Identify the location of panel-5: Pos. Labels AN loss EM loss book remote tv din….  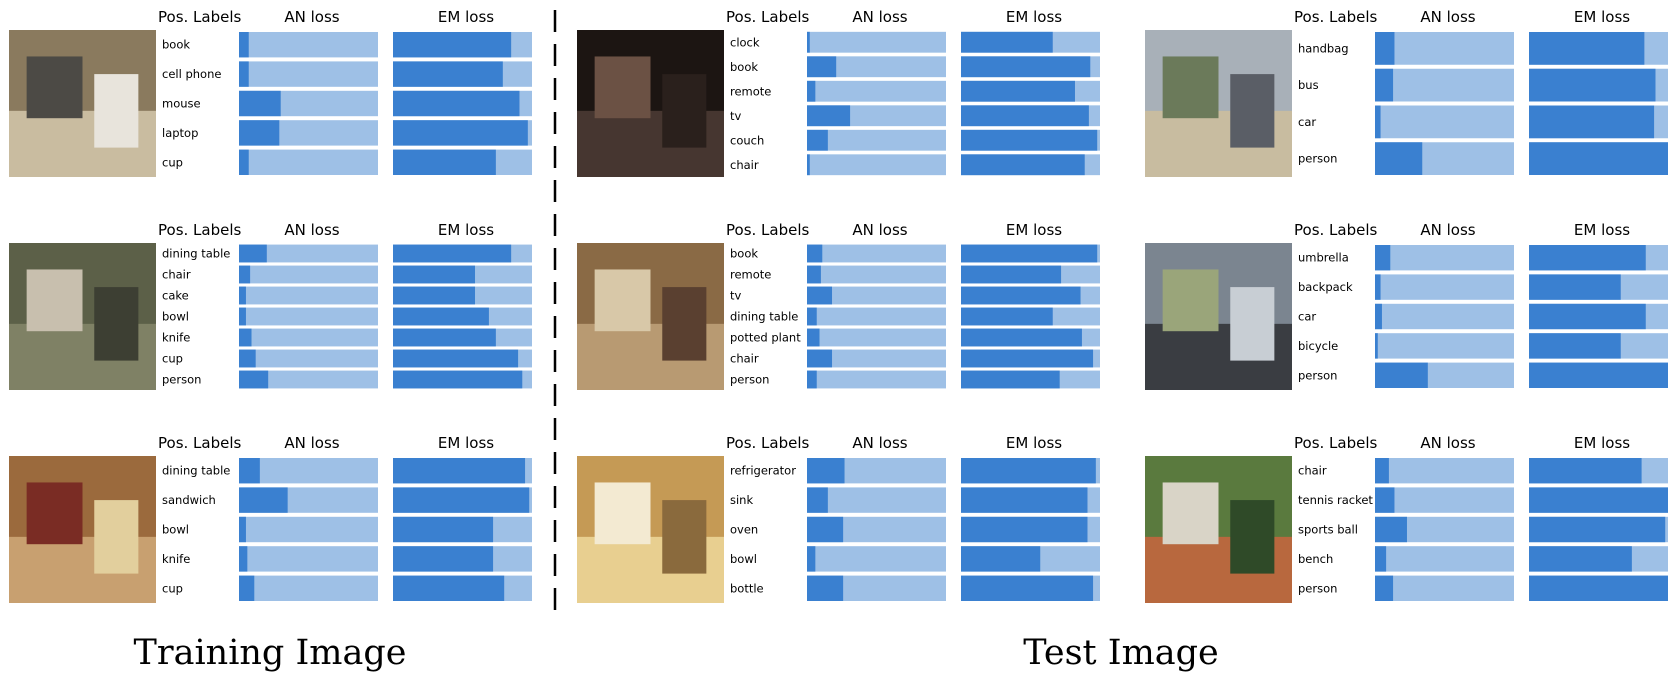
(838, 305).